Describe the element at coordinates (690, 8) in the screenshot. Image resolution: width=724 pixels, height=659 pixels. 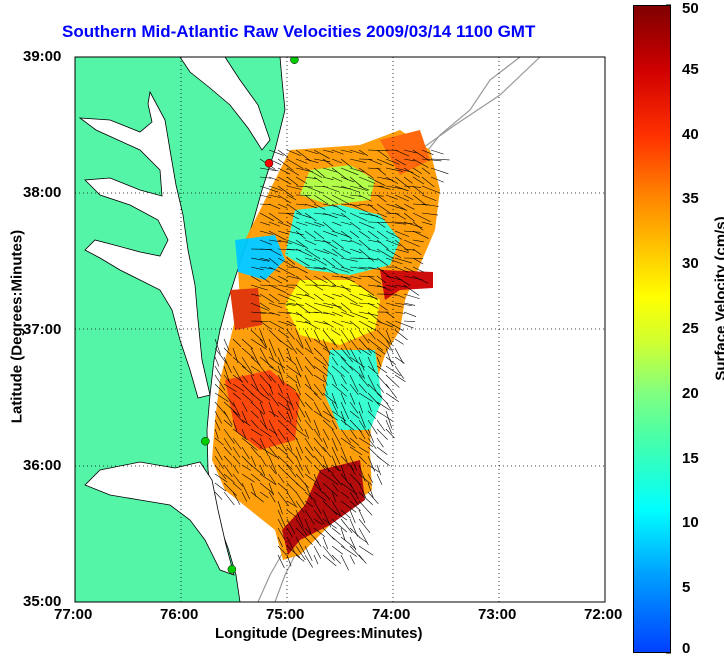
I see `colorbar-tick-label: 50` at that location.